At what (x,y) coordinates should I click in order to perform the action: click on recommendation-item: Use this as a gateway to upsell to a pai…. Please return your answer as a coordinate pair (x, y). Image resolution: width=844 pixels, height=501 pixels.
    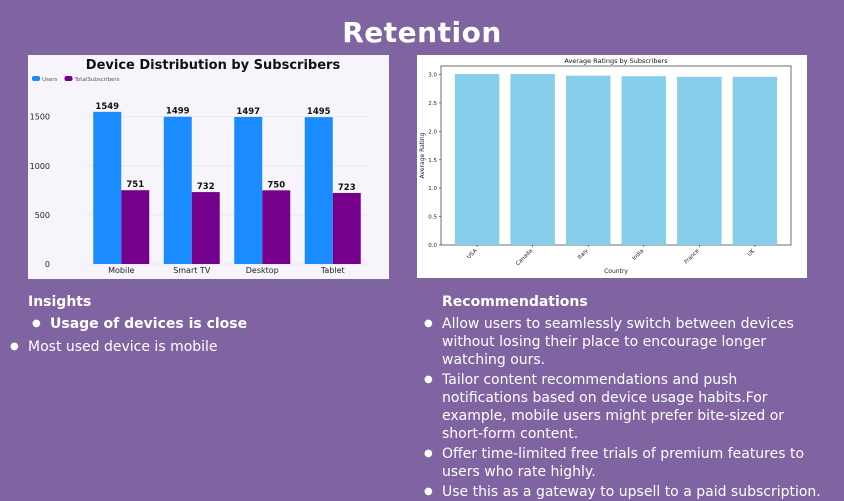
    Looking at the image, I should click on (624, 492).